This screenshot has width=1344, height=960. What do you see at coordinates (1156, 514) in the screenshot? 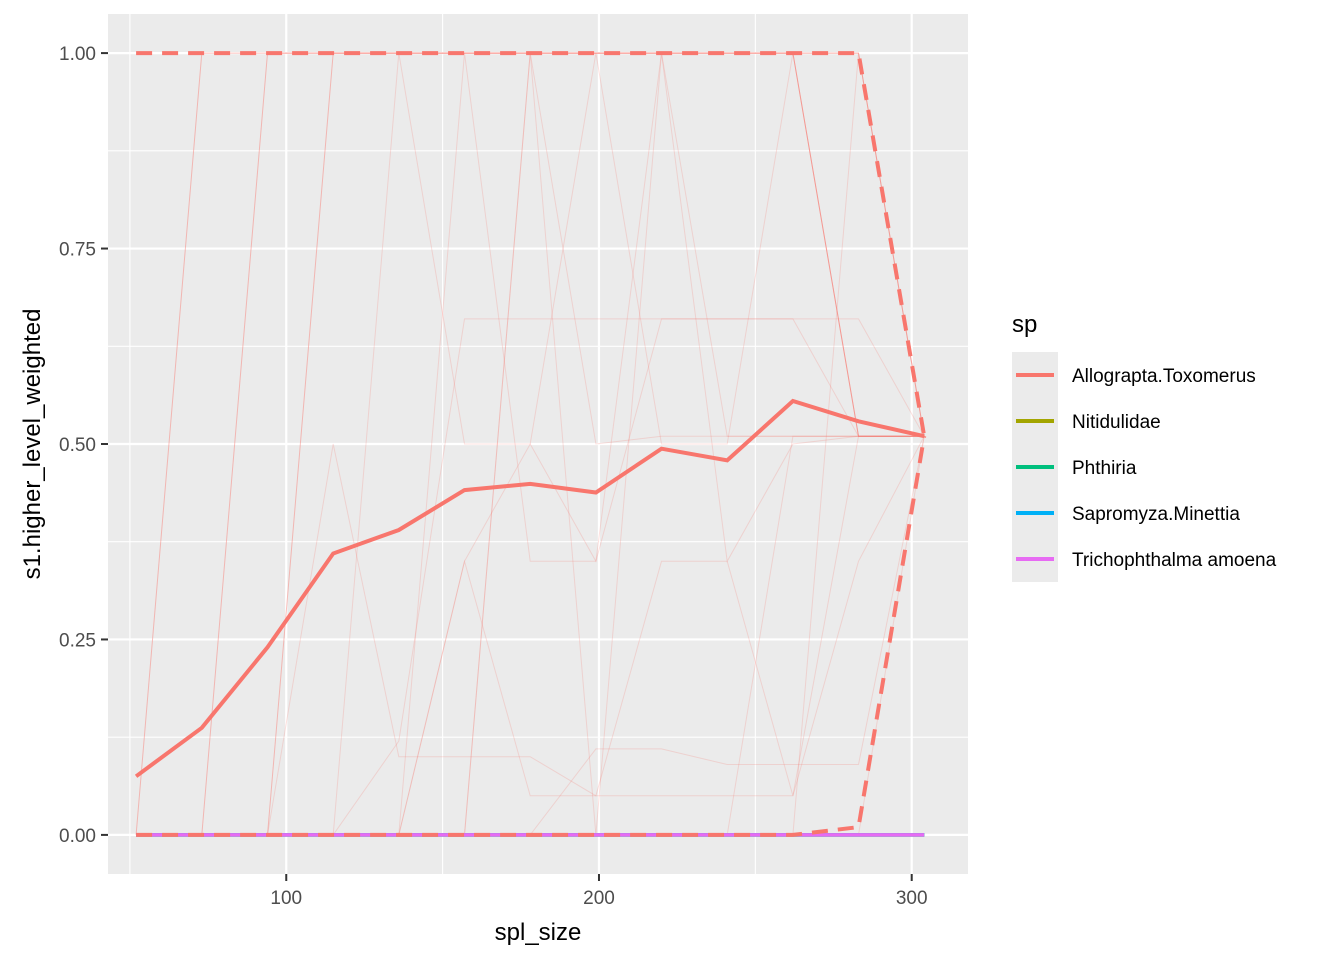
I see `legend-label: Sapromyza.Minettia` at bounding box center [1156, 514].